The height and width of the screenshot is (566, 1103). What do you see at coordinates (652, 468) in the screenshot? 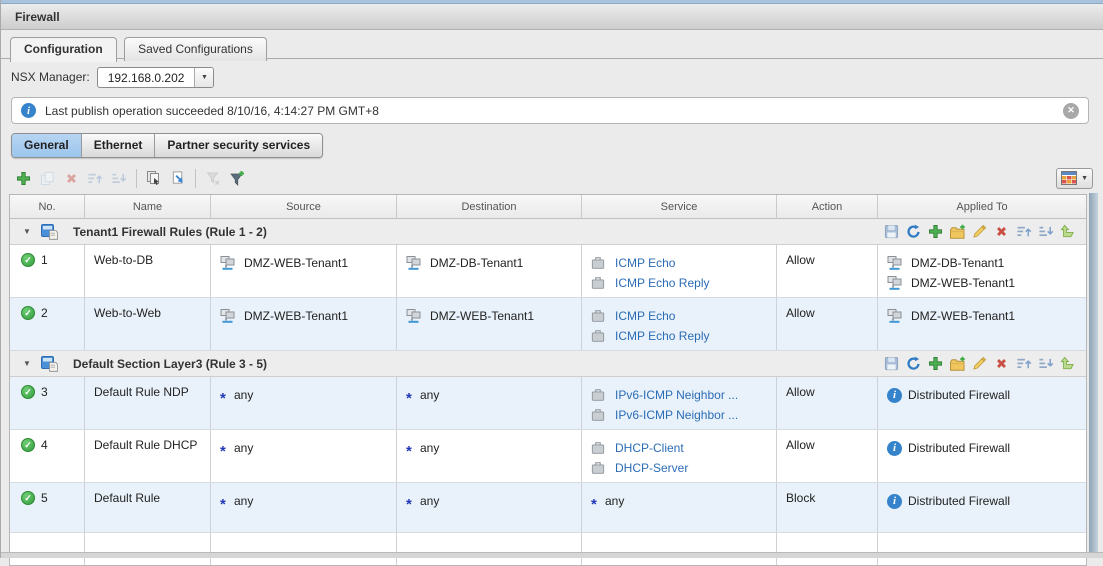
I see `service-value: DHCP-Server` at bounding box center [652, 468].